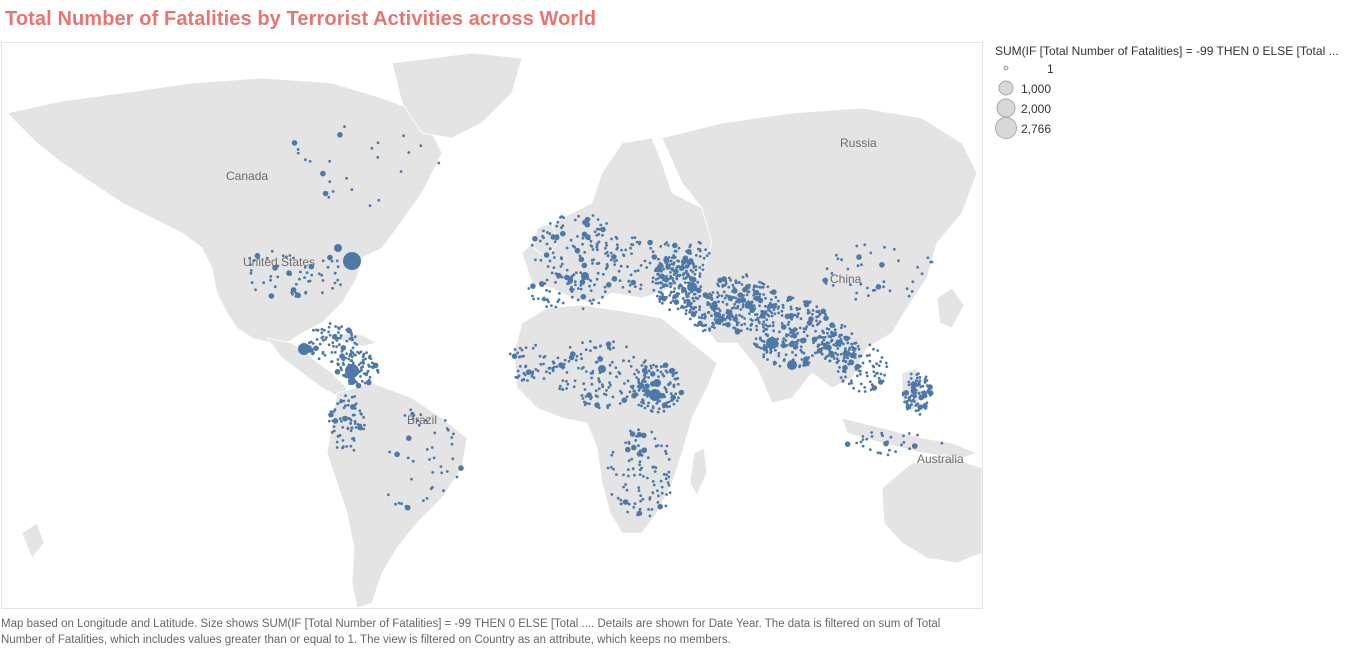 The image size is (1353, 650). Describe the element at coordinates (749, 305) in the screenshot. I see `fatality-marker-large` at that location.